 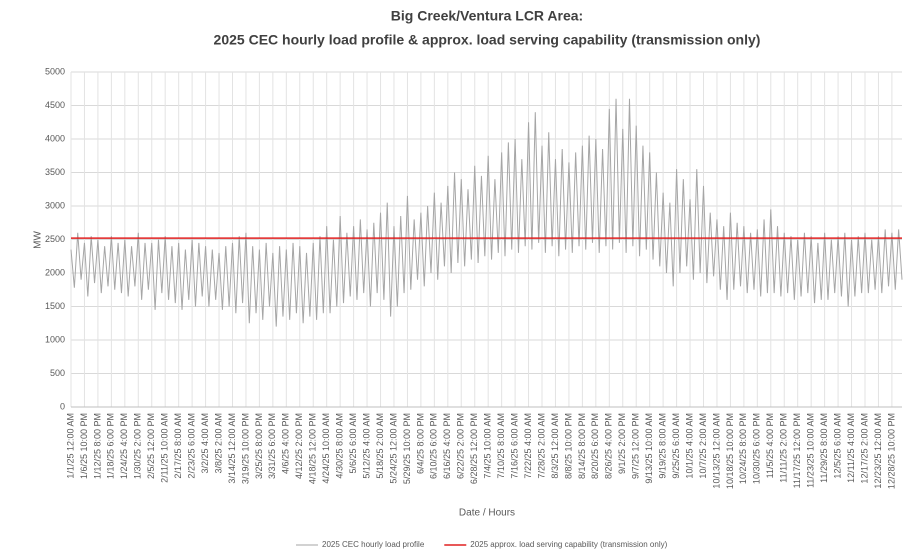 What do you see at coordinates (864, 448) in the screenshot?
I see `x-tick-label: 12/17/25 2:00 AM` at bounding box center [864, 448].